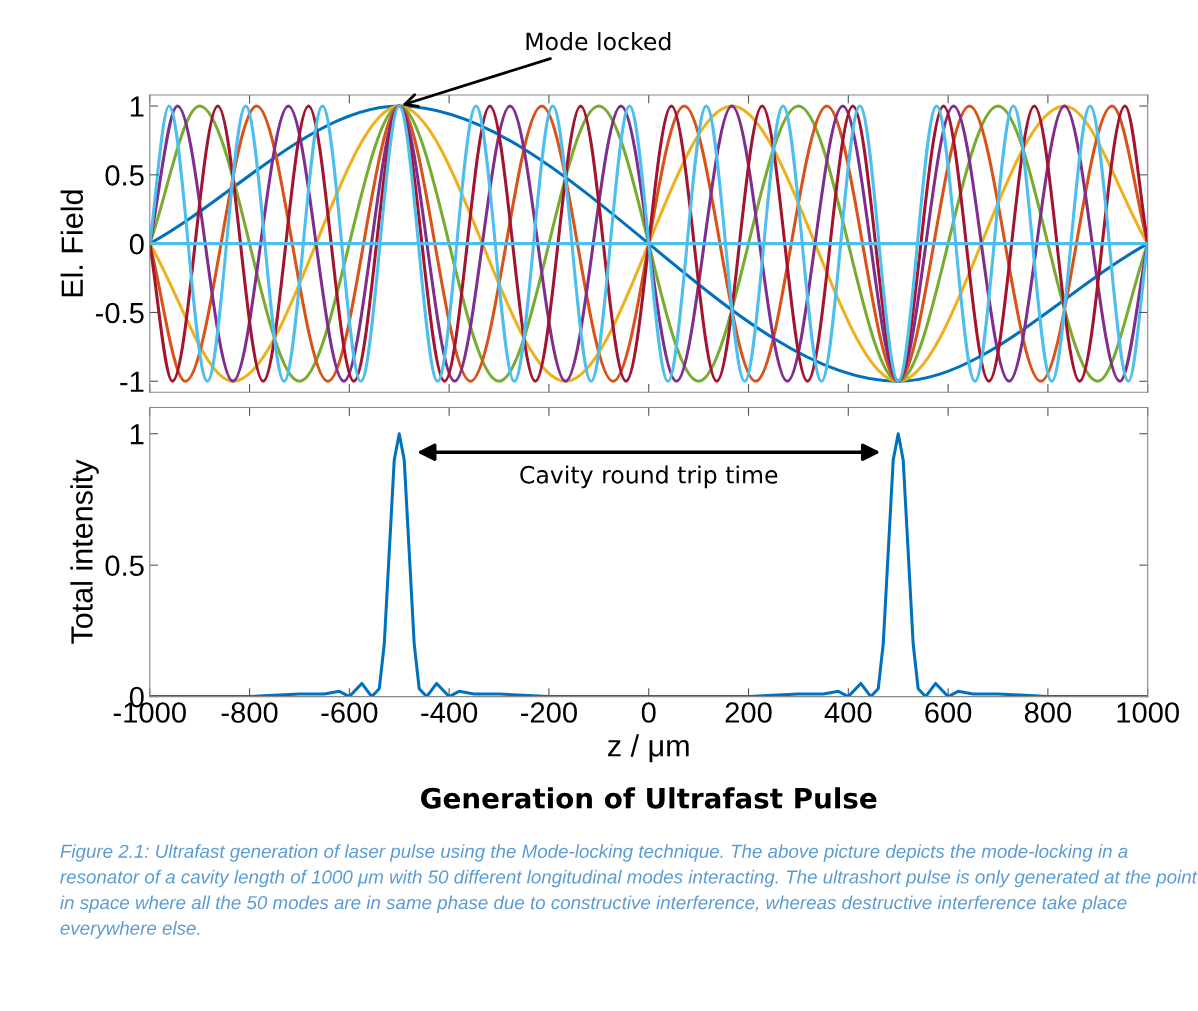  Describe the element at coordinates (648, 712) in the screenshot. I see `x-tick-label: 0` at that location.